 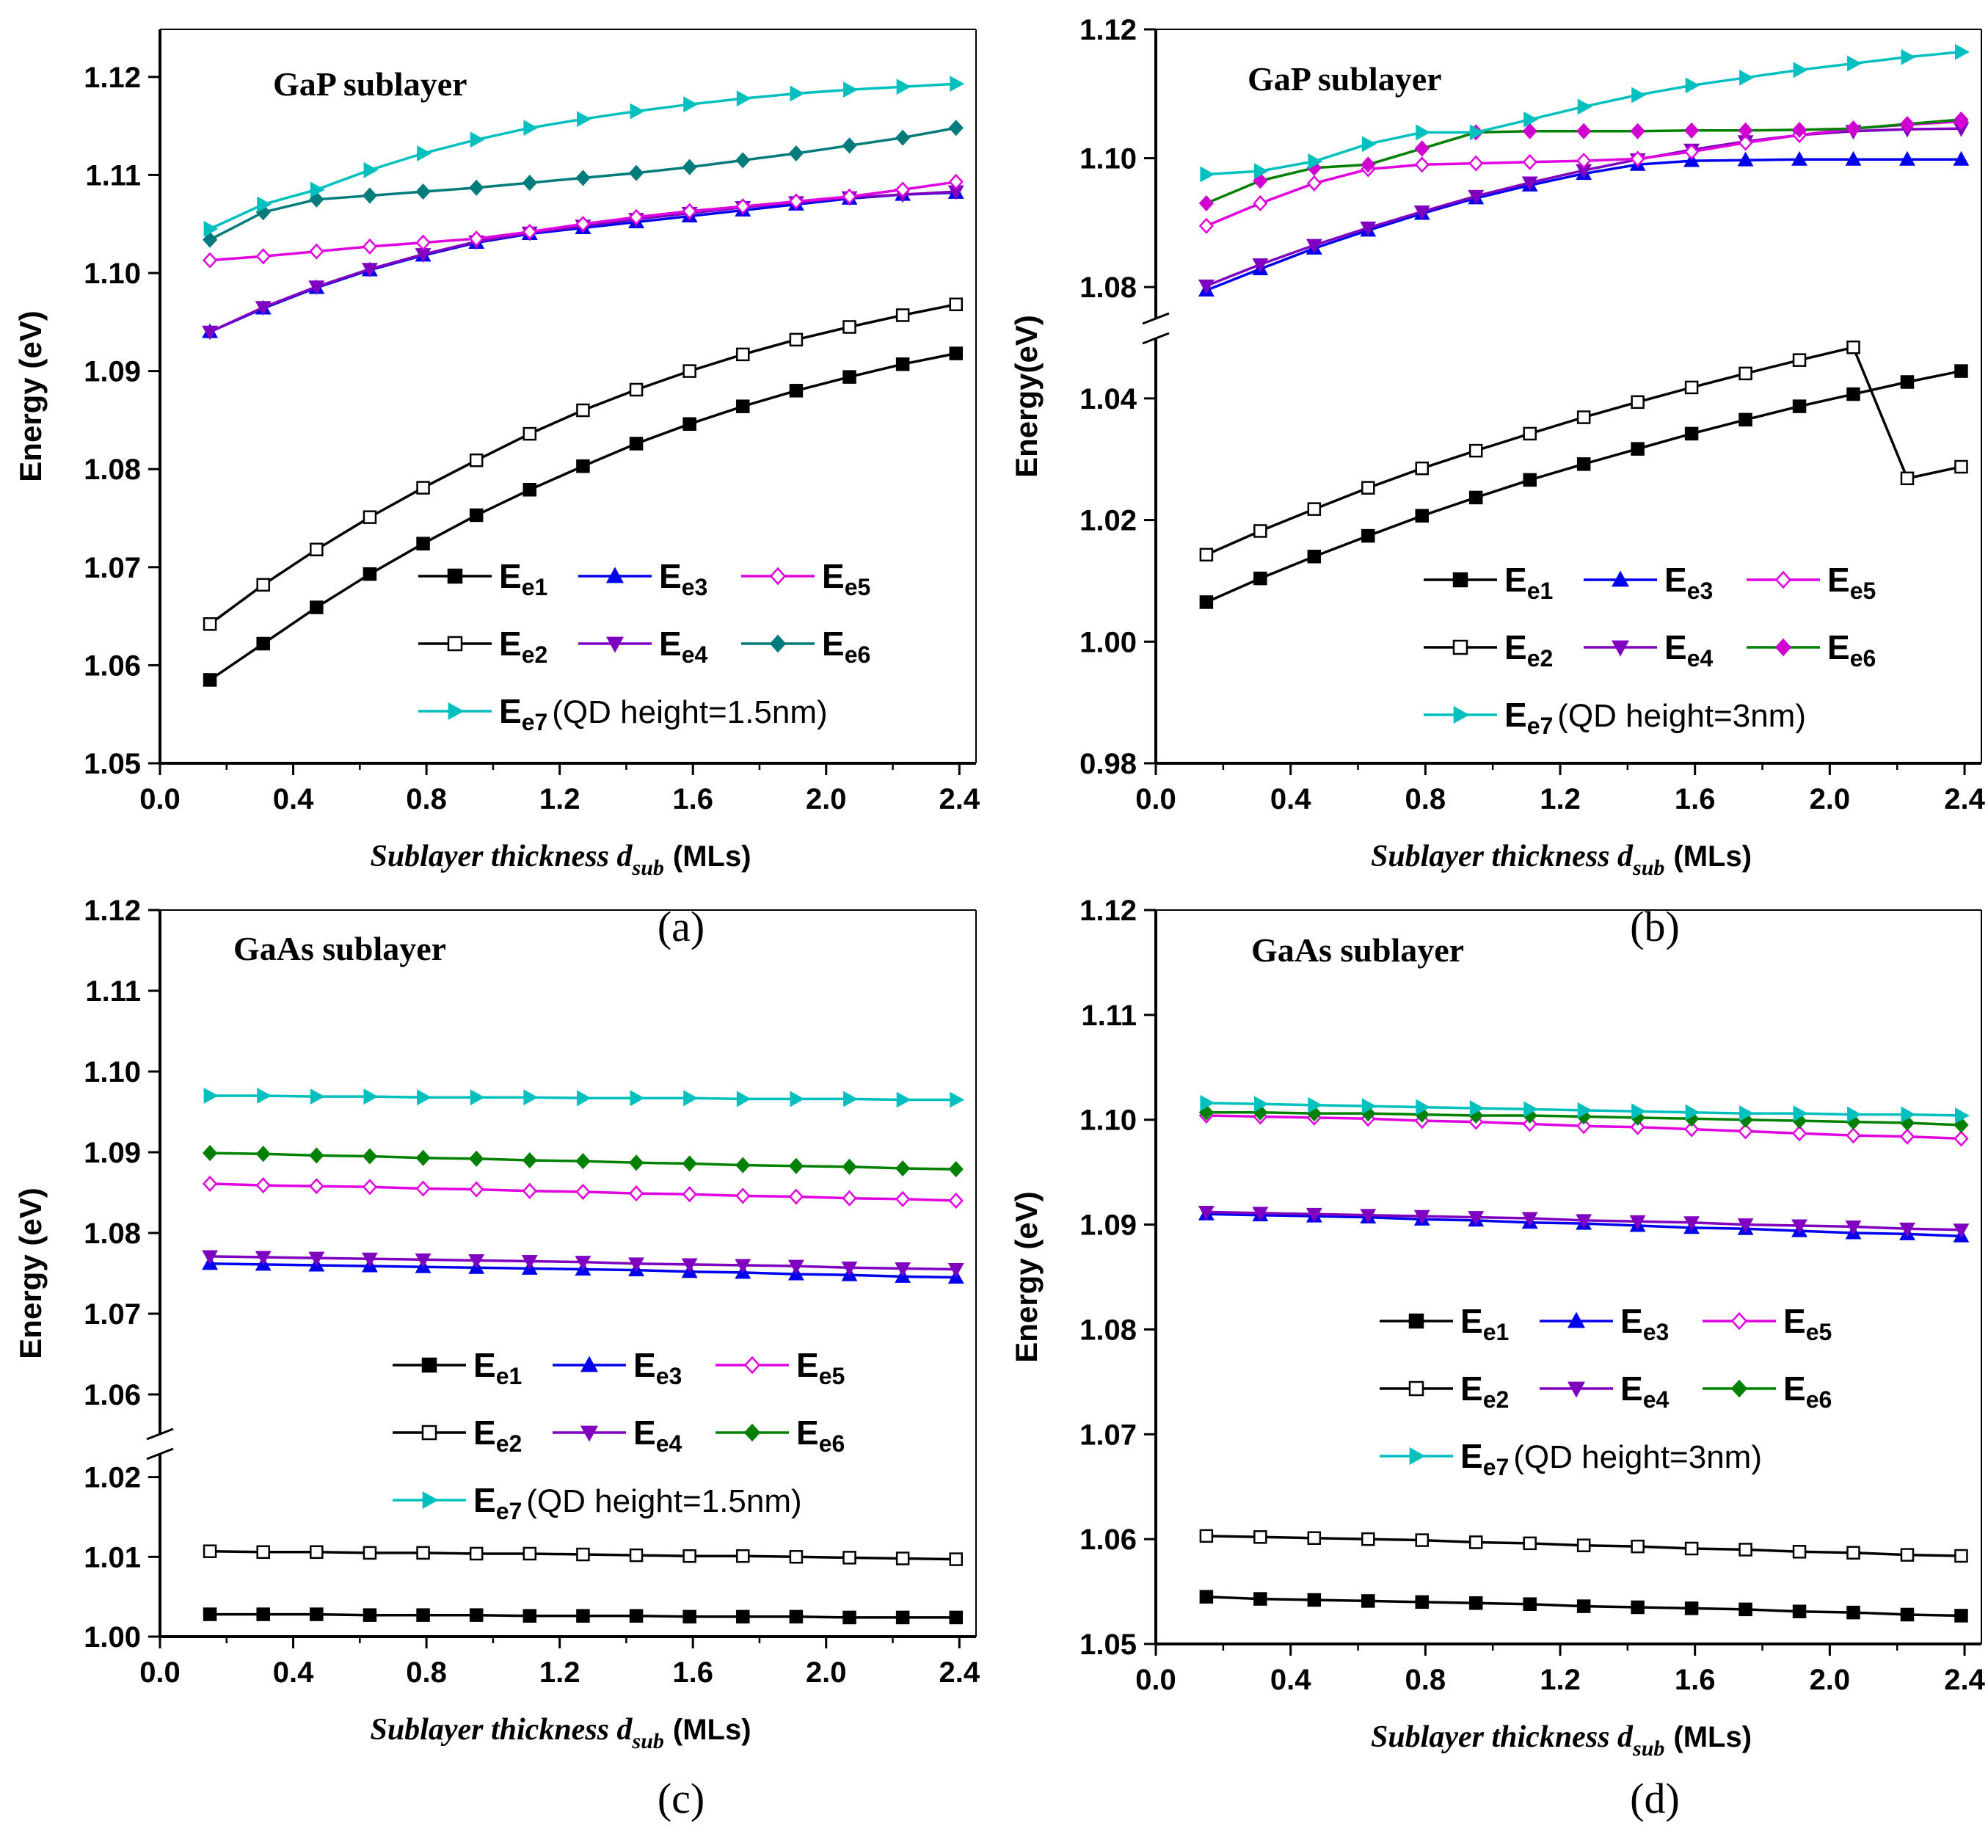 What do you see at coordinates (1156, 799) in the screenshot?
I see `x-tick-label: 0.0` at bounding box center [1156, 799].